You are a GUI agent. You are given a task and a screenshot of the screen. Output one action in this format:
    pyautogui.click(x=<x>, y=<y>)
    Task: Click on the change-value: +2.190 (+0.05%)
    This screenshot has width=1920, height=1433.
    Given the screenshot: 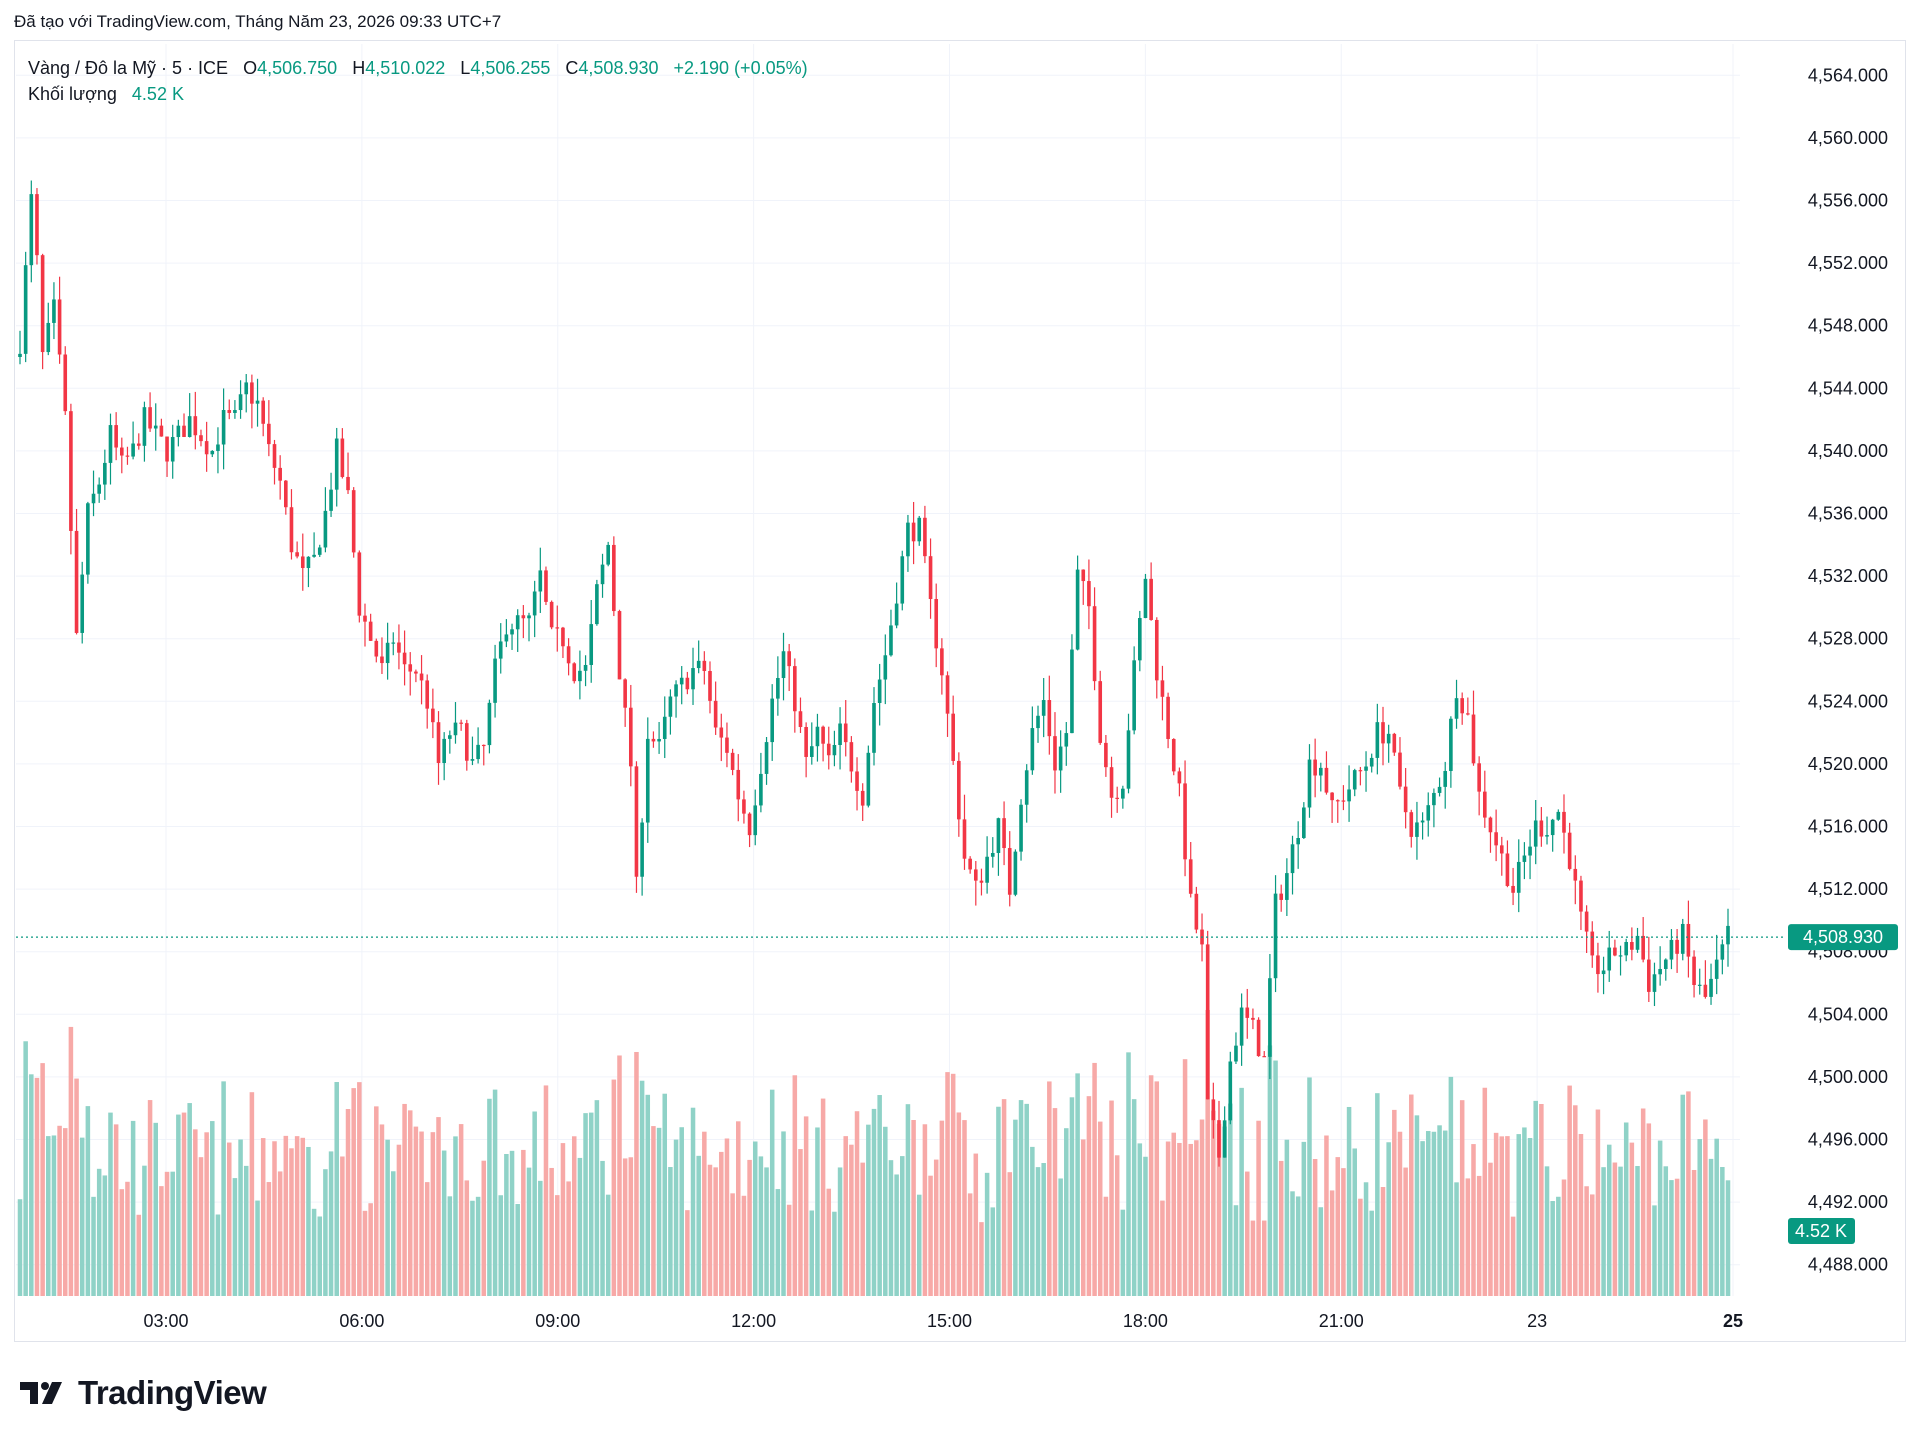 What is the action you would take?
    pyautogui.click(x=740, y=68)
    